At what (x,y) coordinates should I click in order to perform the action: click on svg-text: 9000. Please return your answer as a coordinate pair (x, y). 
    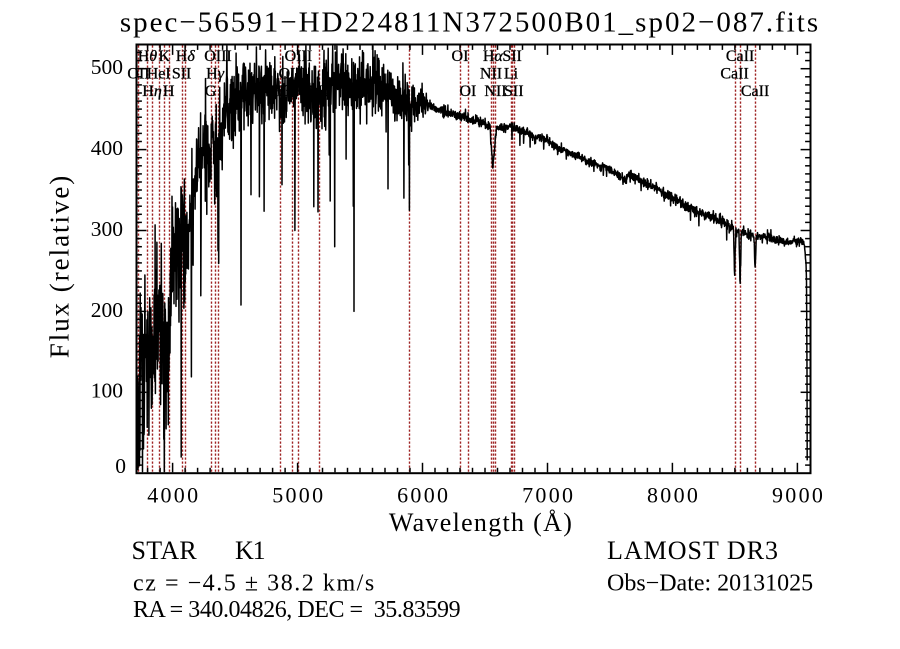
    Looking at the image, I should click on (798, 495).